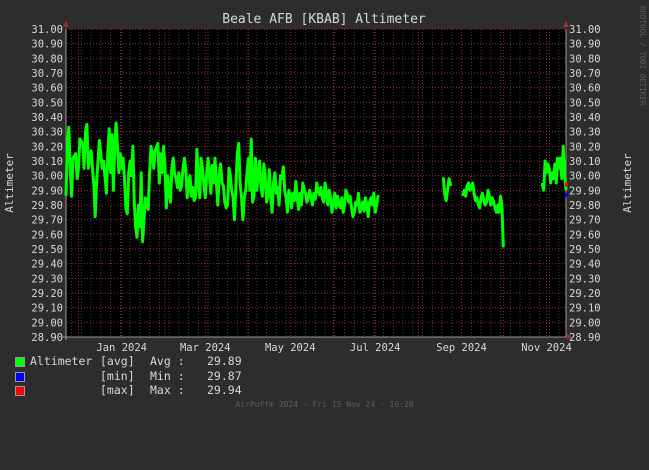 The image size is (649, 470). Describe the element at coordinates (47, 309) in the screenshot. I see `y-tick-label-left: 29.10` at that location.